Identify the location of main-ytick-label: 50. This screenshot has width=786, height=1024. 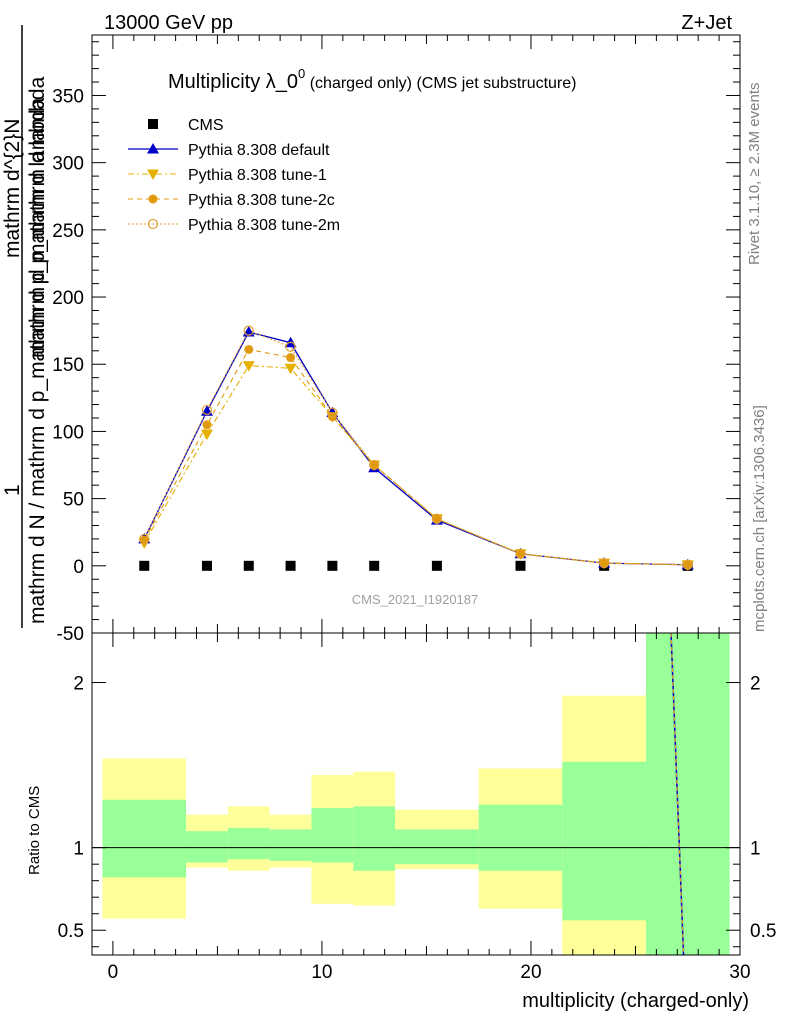
(73, 500).